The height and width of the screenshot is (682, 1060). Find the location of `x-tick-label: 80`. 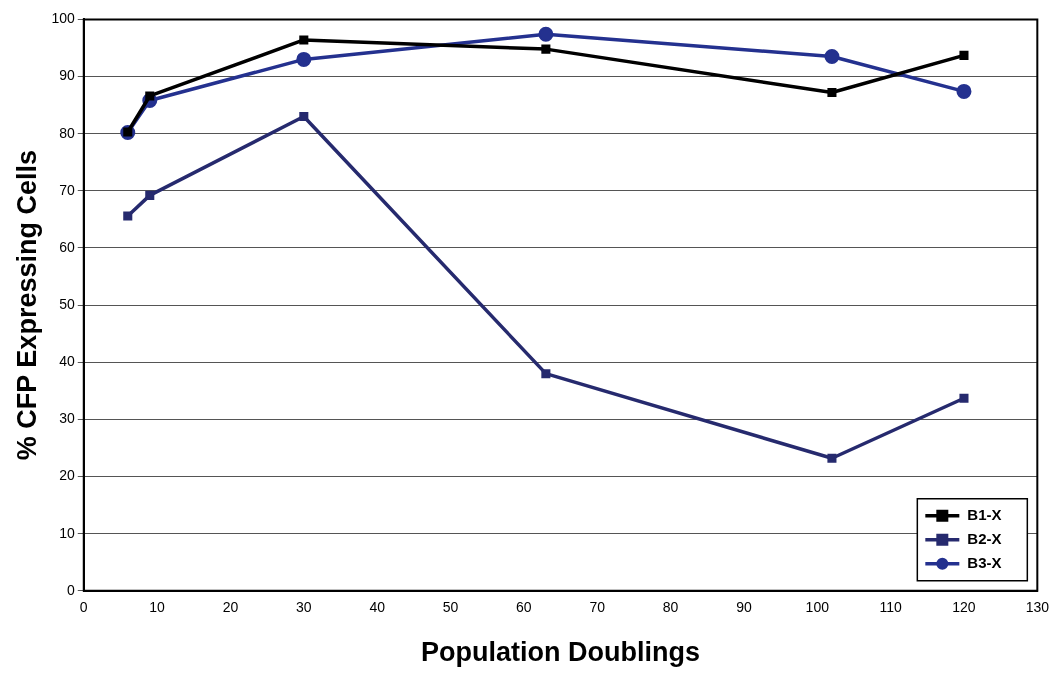

x-tick-label: 80 is located at coordinates (670, 607).